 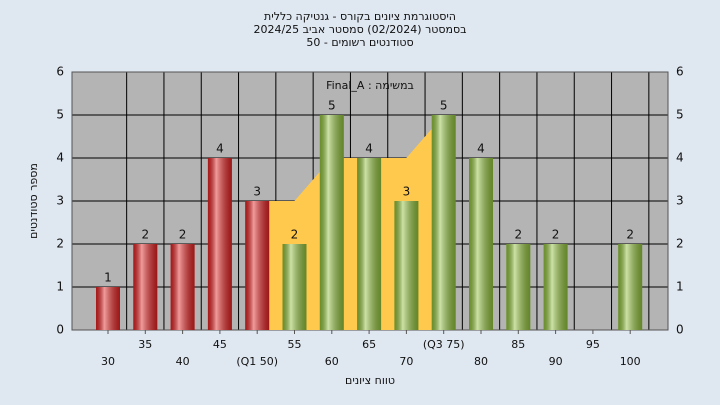 What do you see at coordinates (108, 361) in the screenshot?
I see `x-tick-label: 30` at bounding box center [108, 361].